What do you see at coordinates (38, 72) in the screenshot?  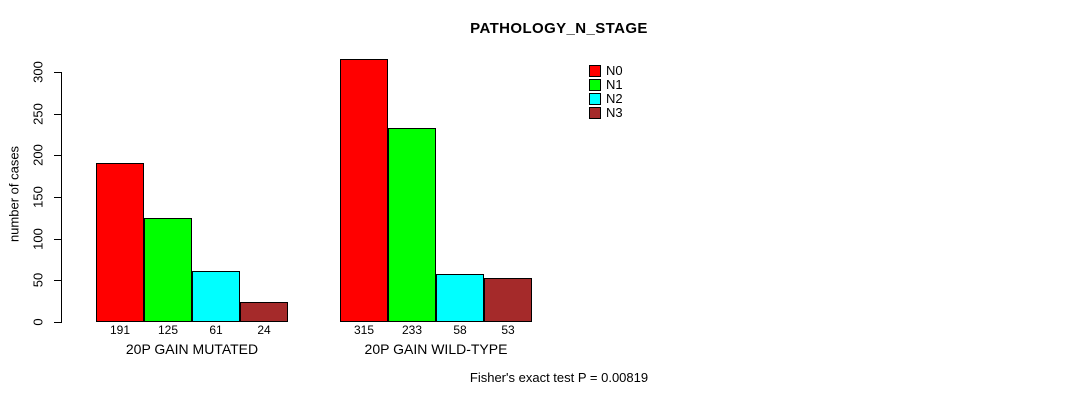 I see `y-tick-label-text: 300` at bounding box center [38, 72].